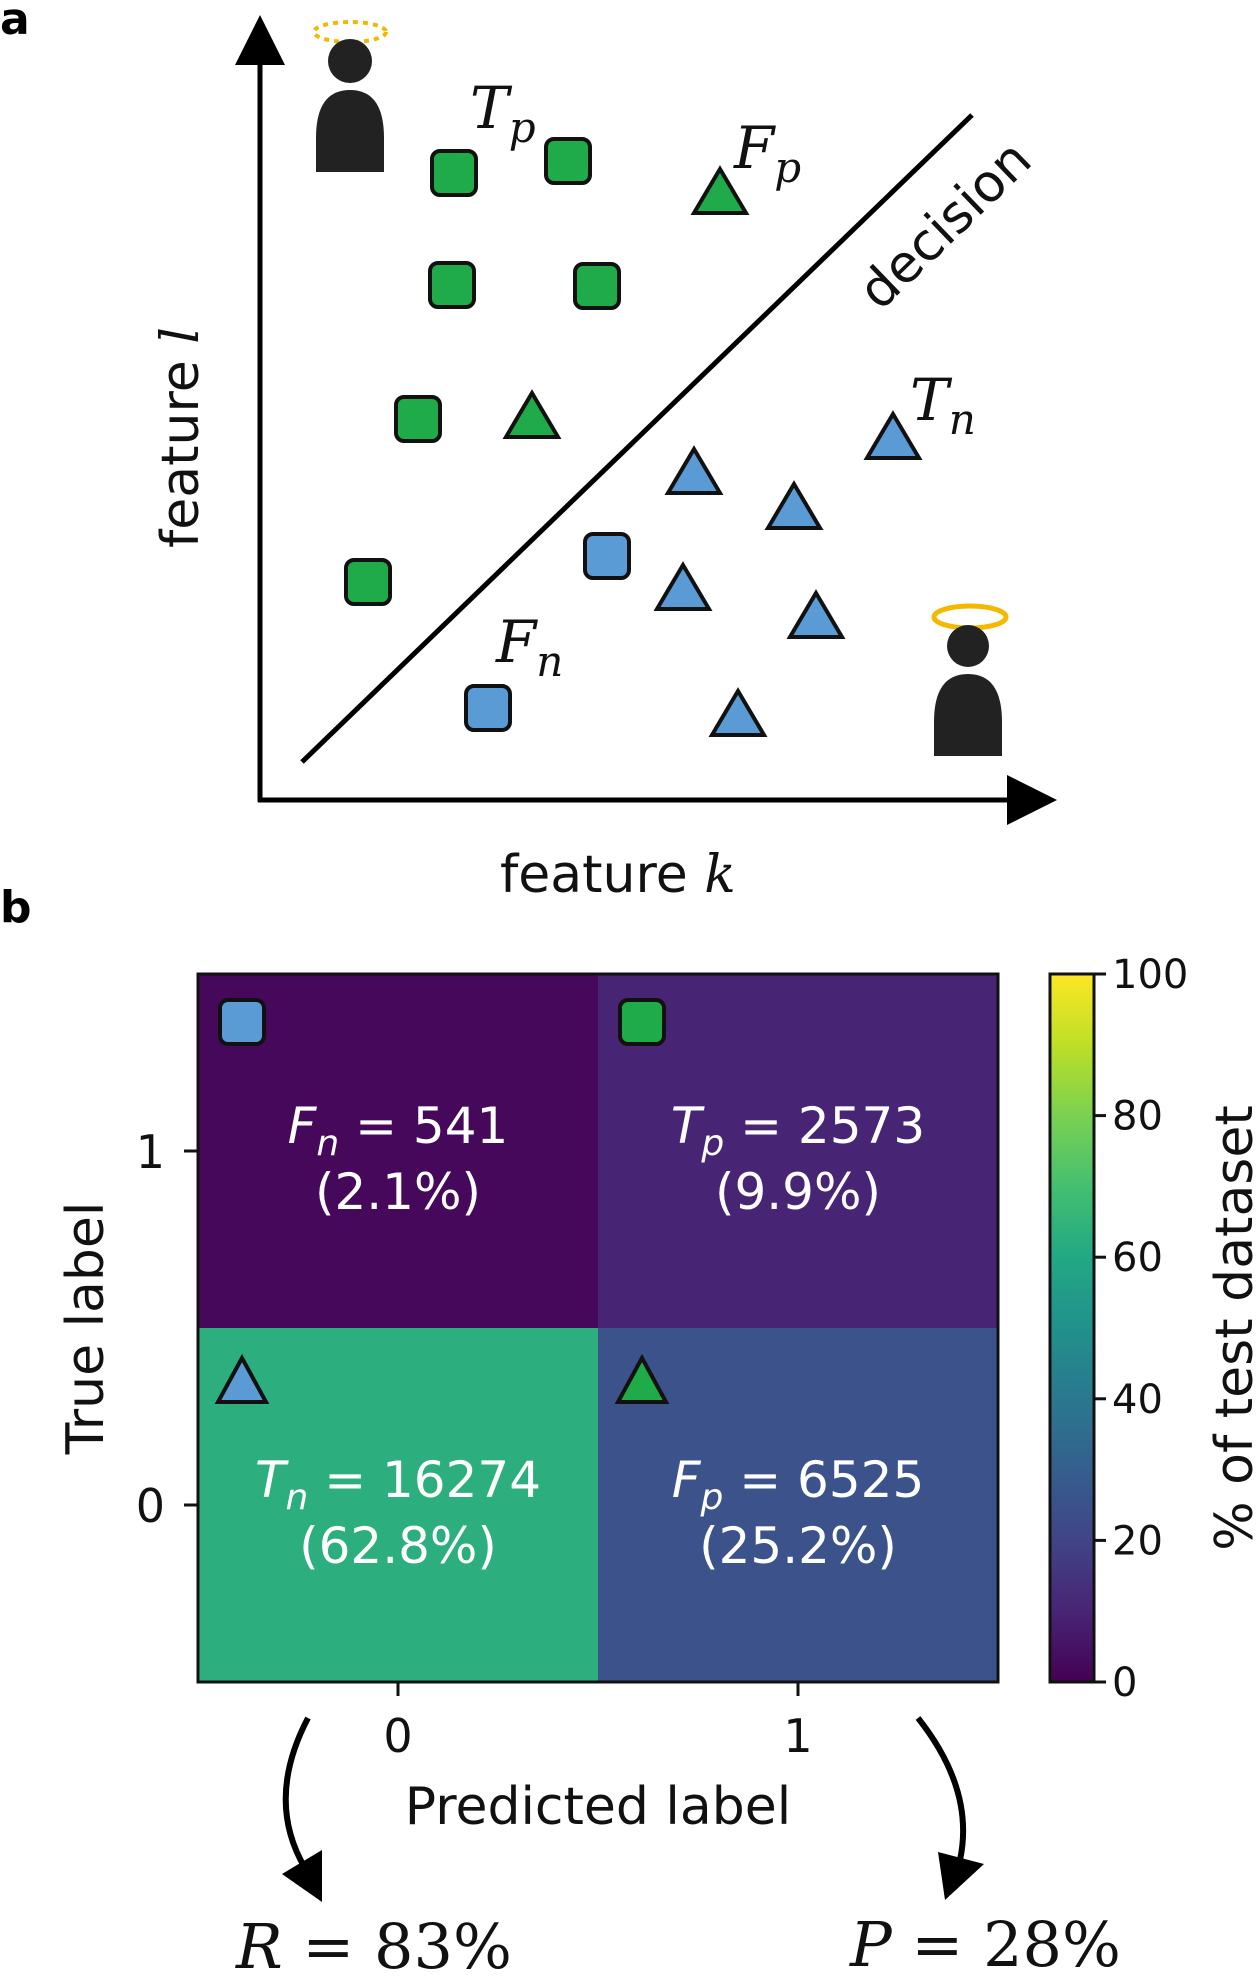  I want to click on x-axis-label: Predicted label, so click(598, 1807).